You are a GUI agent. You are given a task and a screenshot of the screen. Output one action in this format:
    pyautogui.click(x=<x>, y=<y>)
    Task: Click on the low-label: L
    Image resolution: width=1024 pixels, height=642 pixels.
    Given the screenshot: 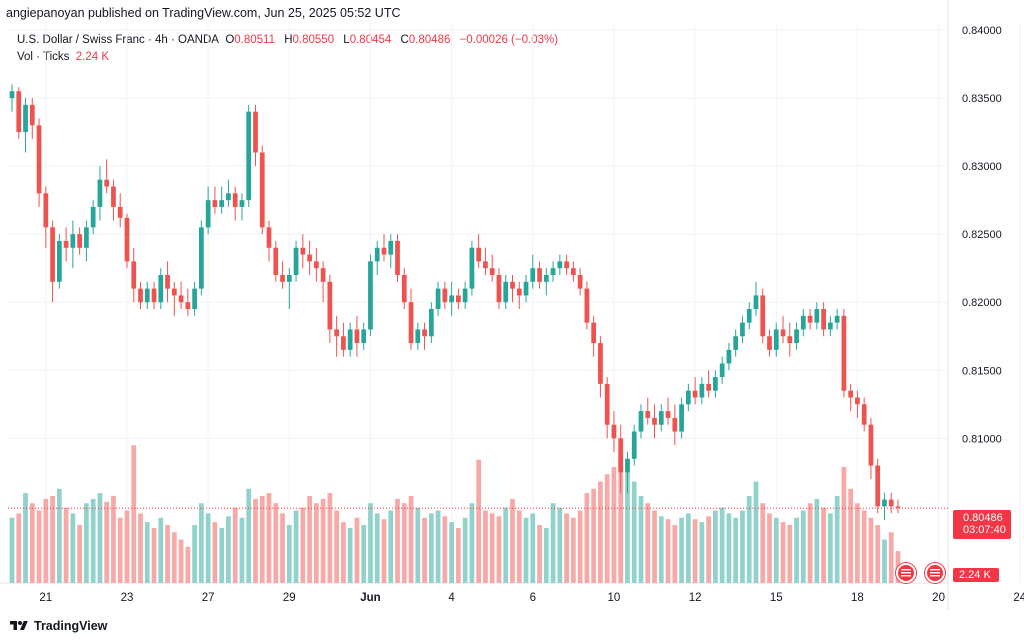 What is the action you would take?
    pyautogui.click(x=346, y=40)
    